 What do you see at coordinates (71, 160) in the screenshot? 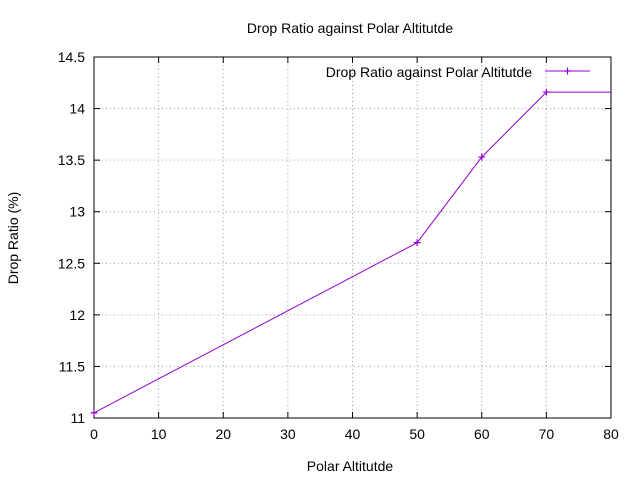
I see `y-tick-label: 13.5` at bounding box center [71, 160].